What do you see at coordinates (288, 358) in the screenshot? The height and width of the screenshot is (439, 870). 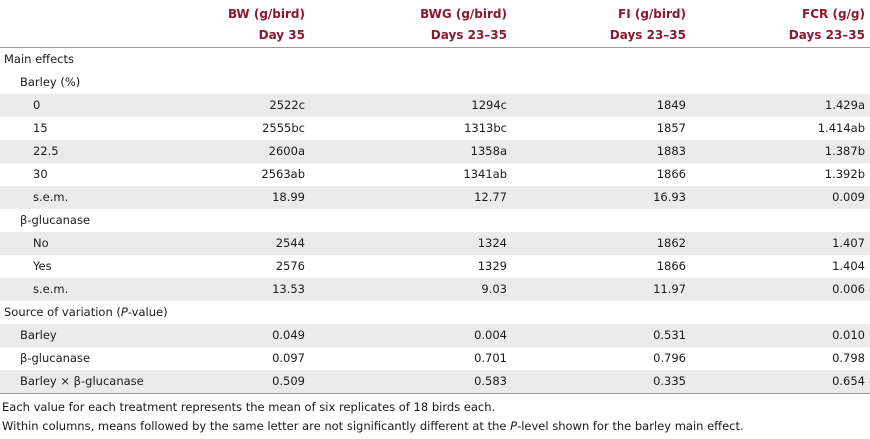 I see `cell-bw: 0.097` at bounding box center [288, 358].